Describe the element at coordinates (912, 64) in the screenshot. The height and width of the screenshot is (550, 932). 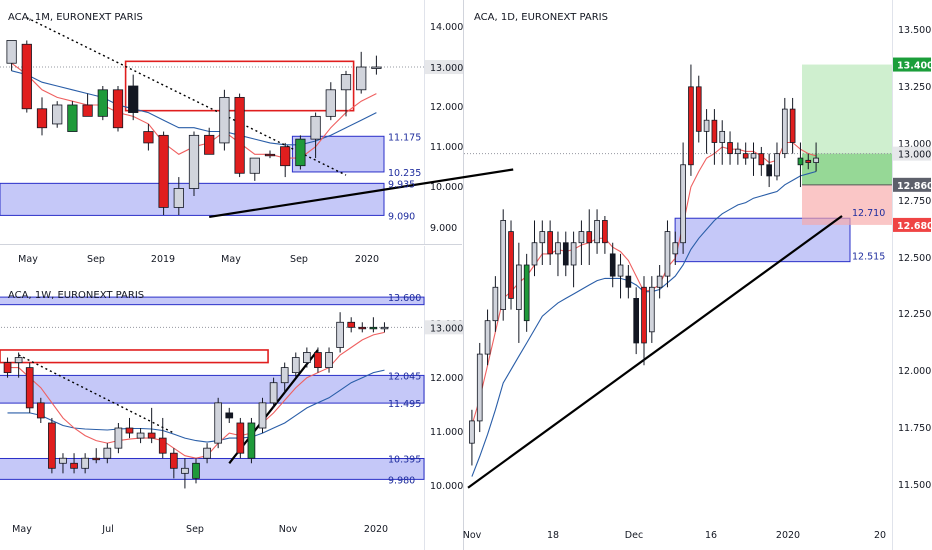
I see `target-price-badge` at that location.